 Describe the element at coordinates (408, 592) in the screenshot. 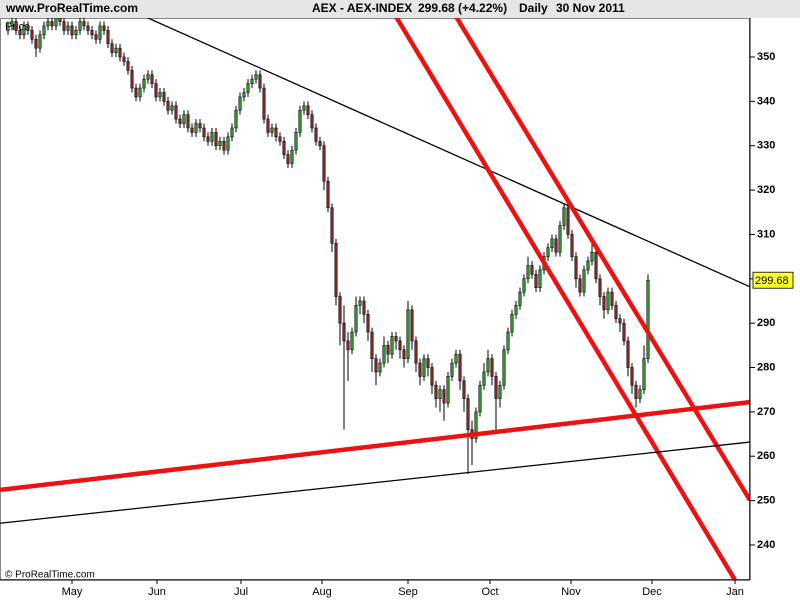

I see `x-tick-label: Sep` at that location.